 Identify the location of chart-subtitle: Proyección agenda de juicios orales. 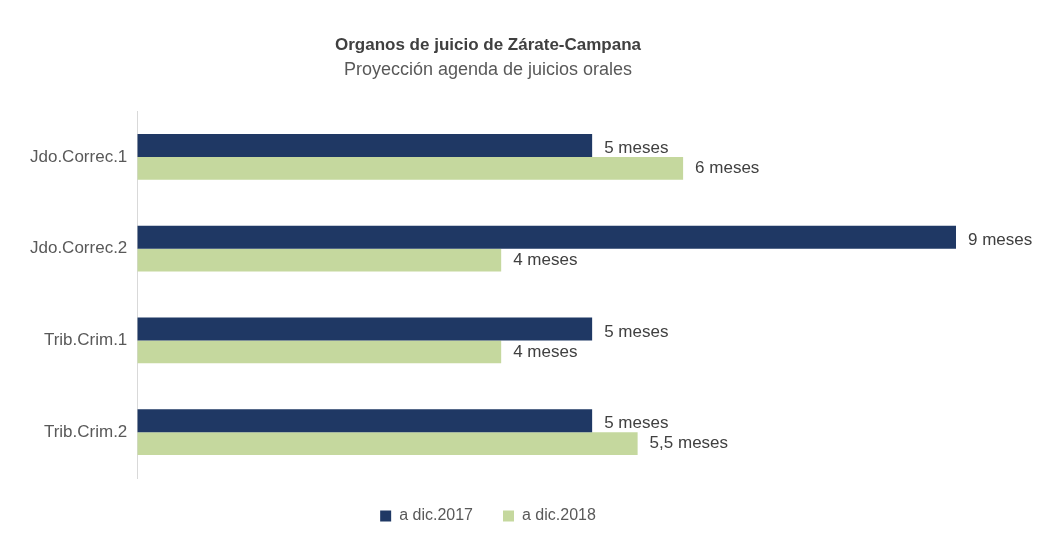
(488, 69).